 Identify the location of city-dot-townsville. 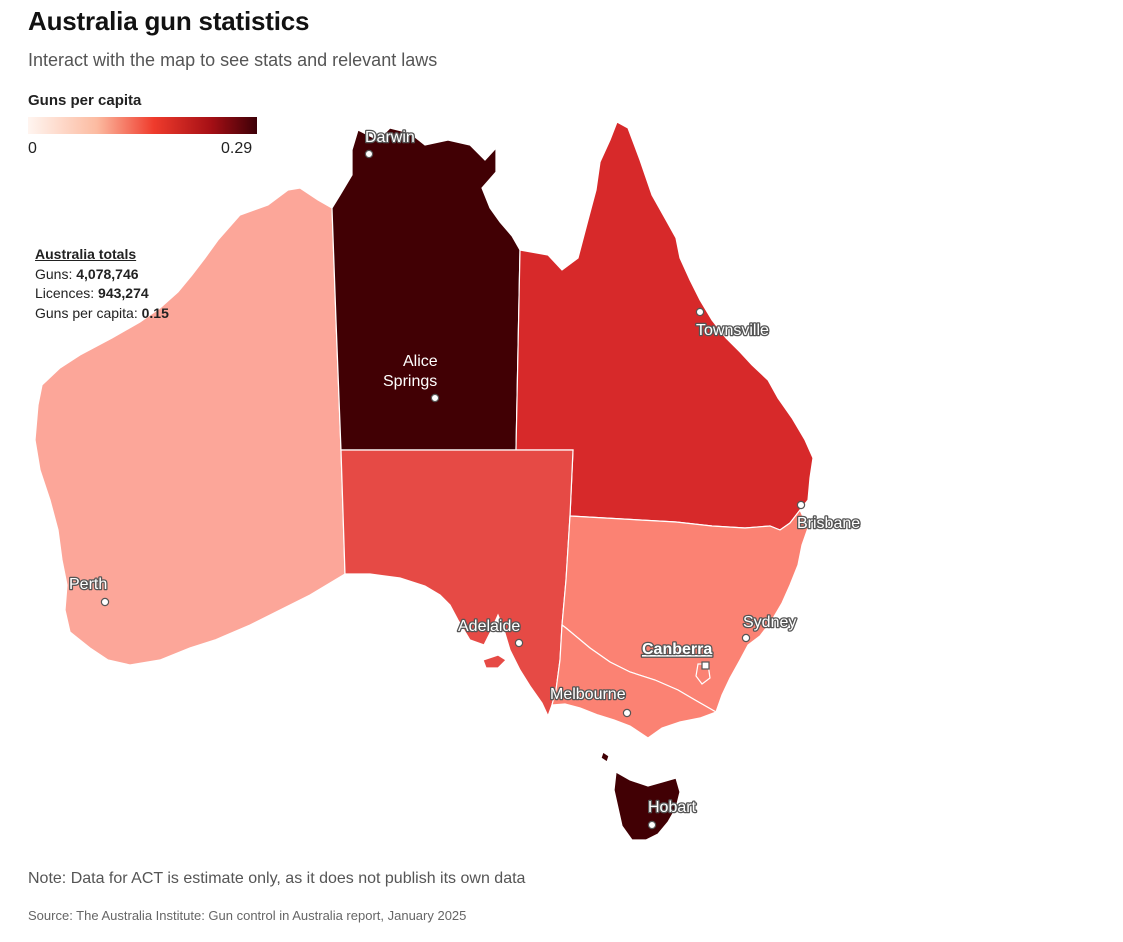
(700, 312).